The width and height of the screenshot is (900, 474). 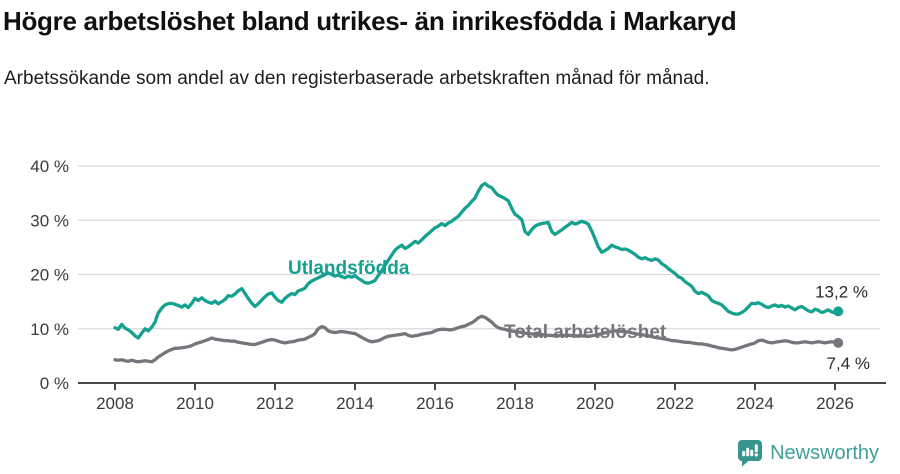 What do you see at coordinates (585, 332) in the screenshot?
I see `series-label-total: Total arbetslöshet` at bounding box center [585, 332].